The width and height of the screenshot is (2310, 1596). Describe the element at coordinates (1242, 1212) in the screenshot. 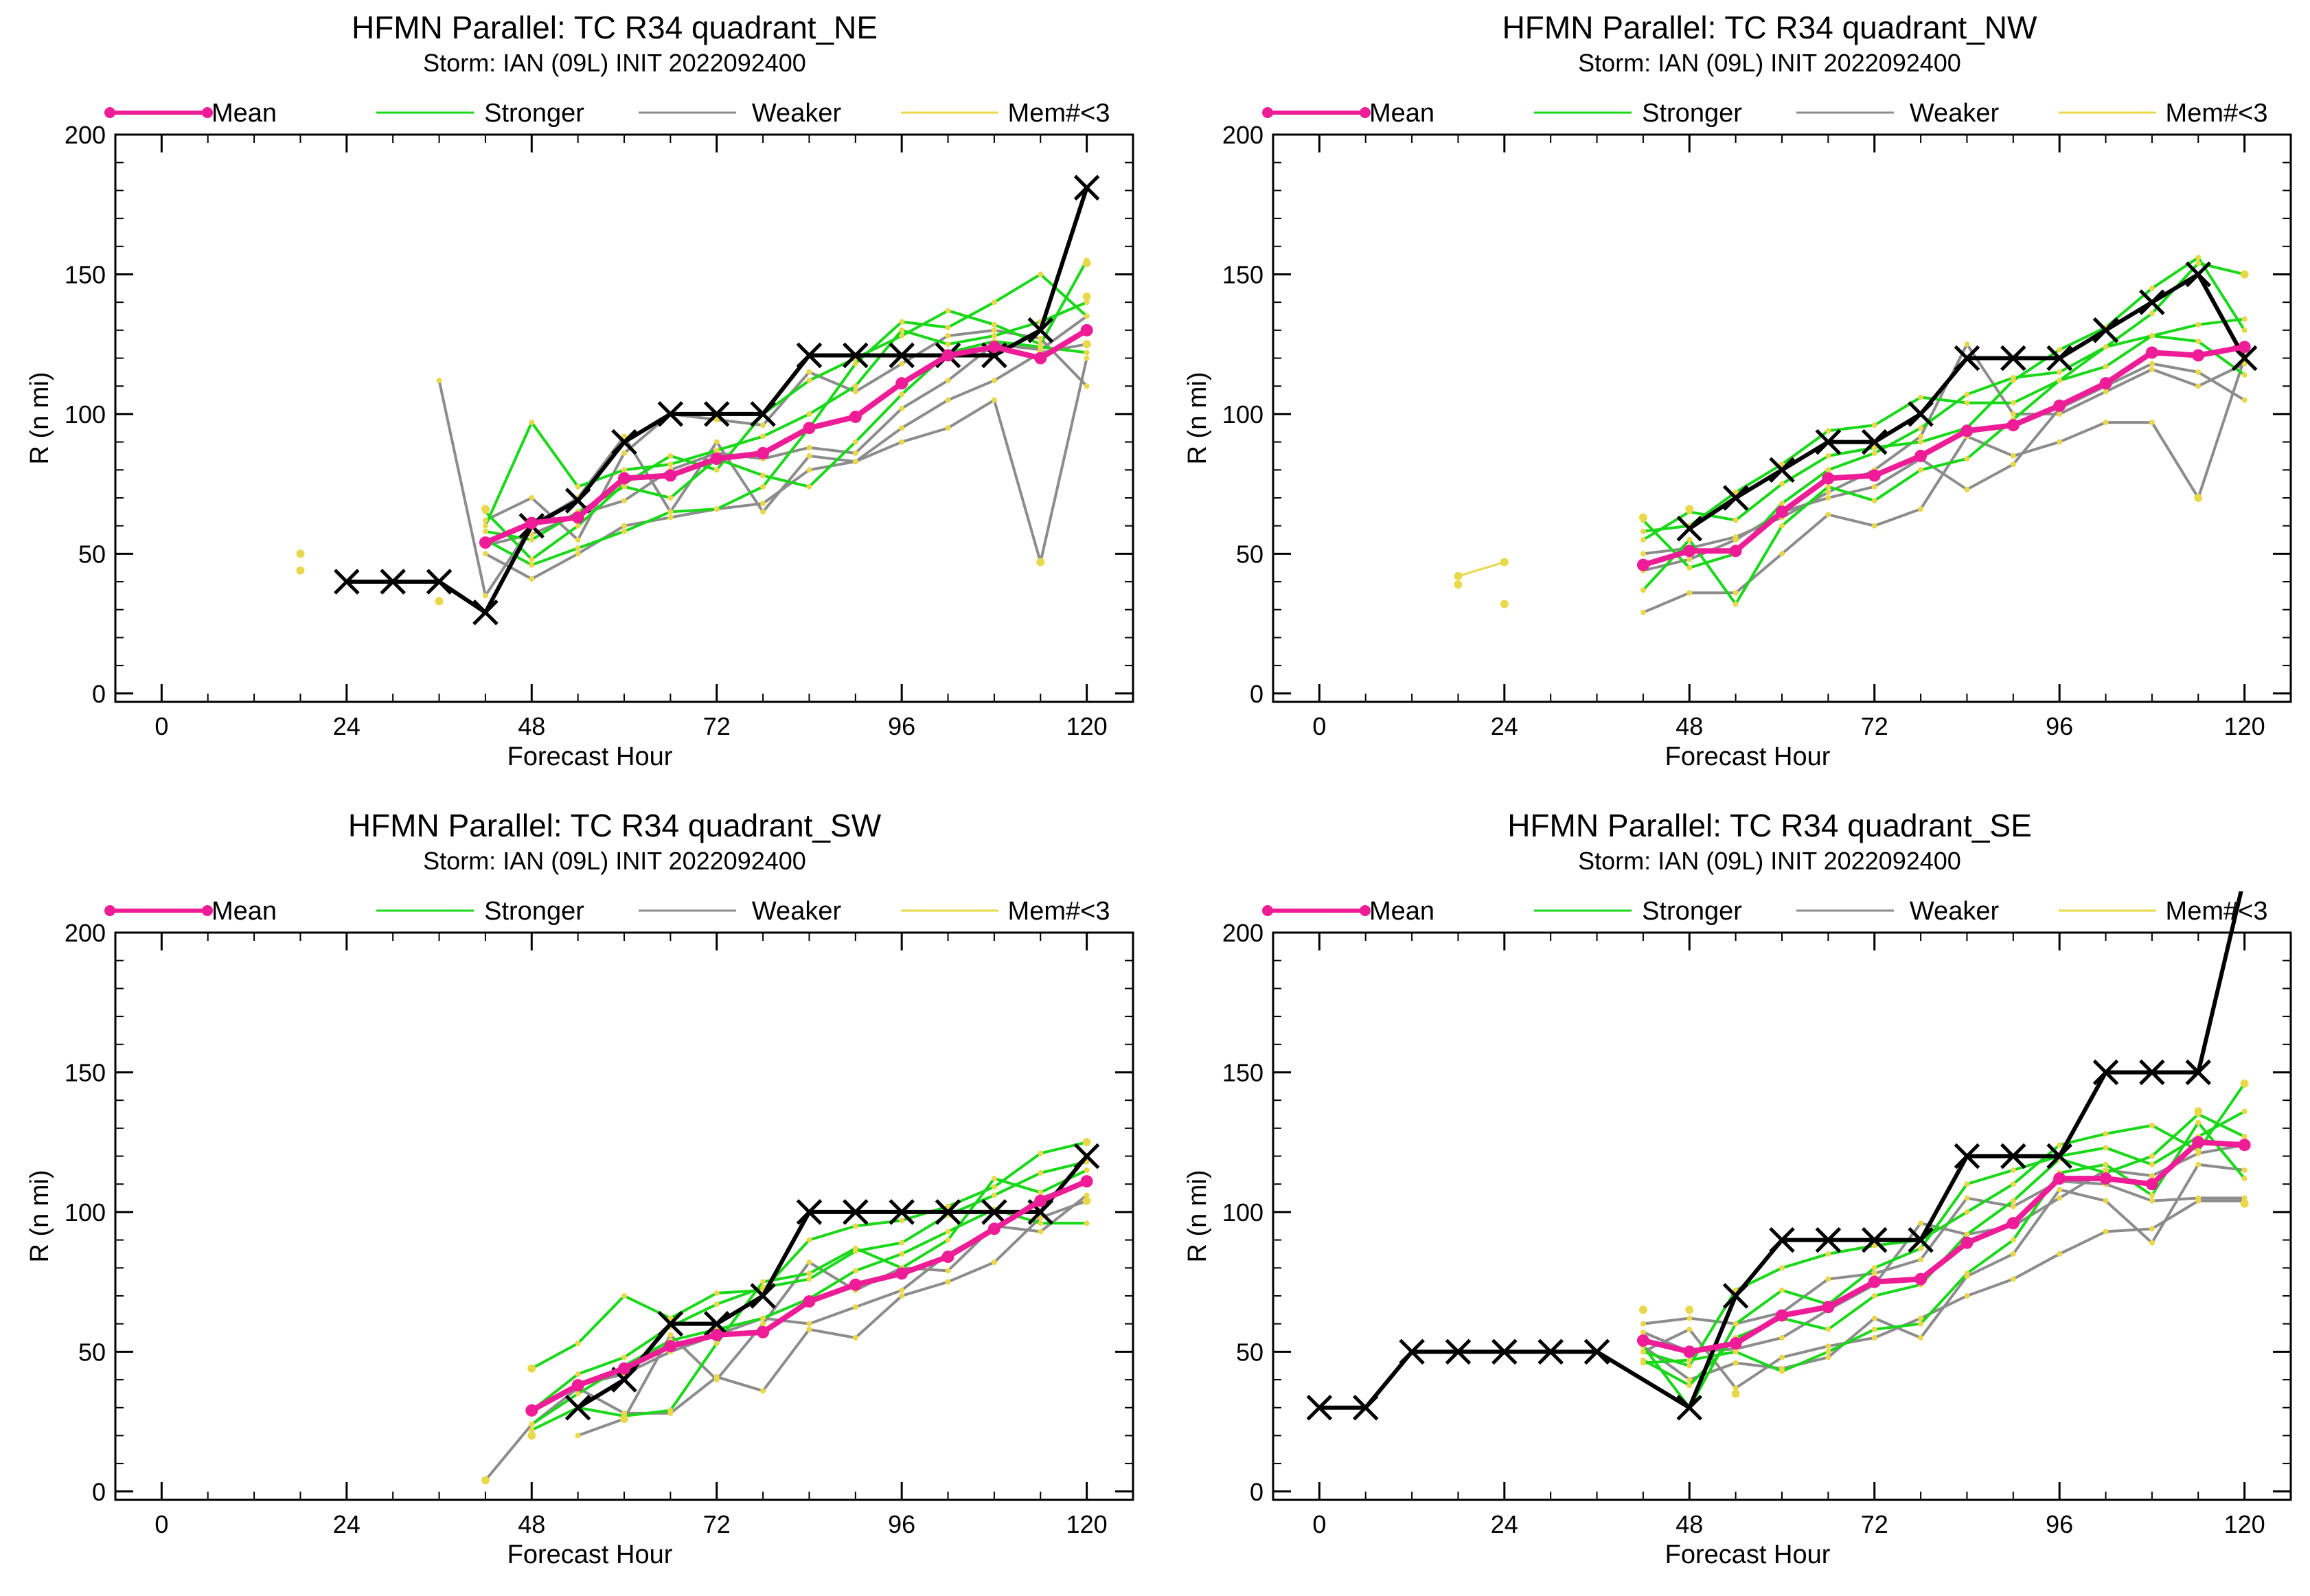

I see `y-tick-label: 100` at that location.